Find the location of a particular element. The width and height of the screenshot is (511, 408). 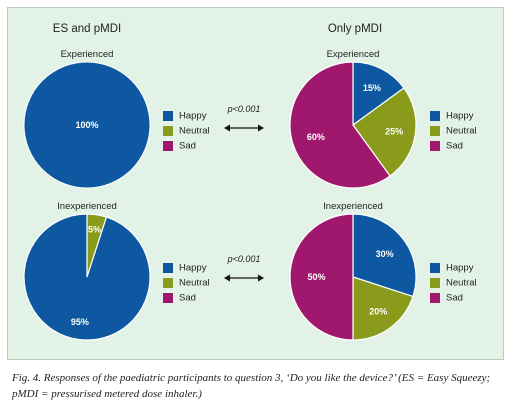

slice-value-label: 30% is located at coordinates (385, 254).